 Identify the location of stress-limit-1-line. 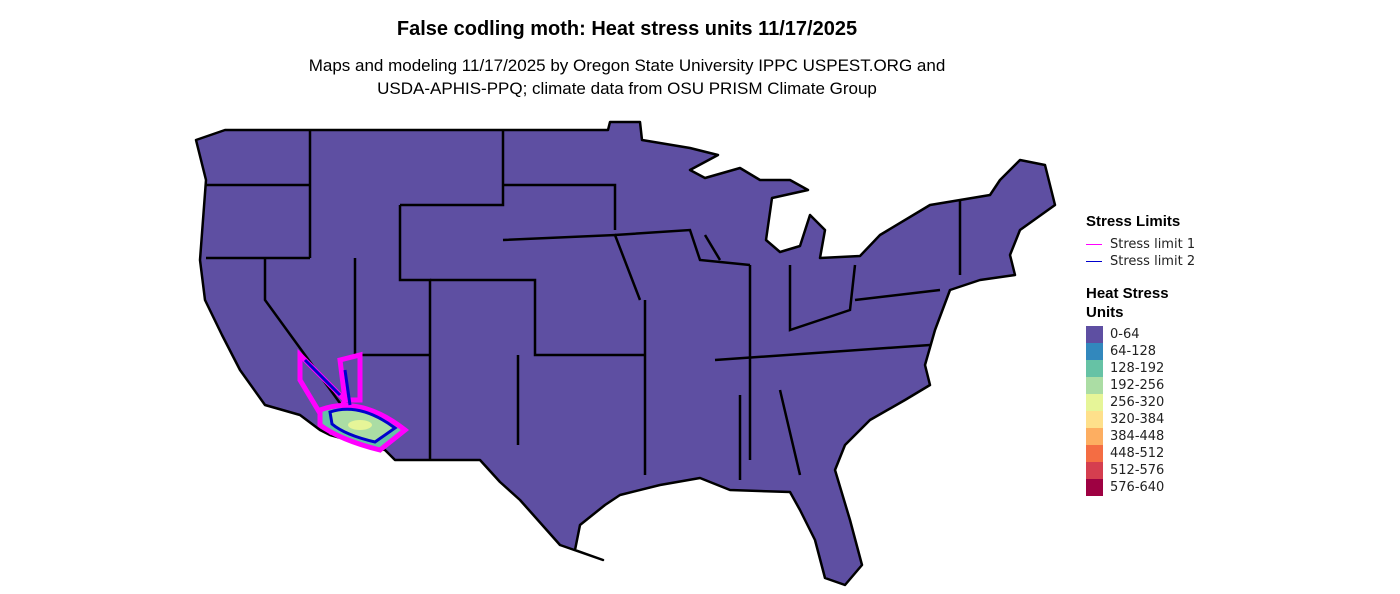
(1094, 244).